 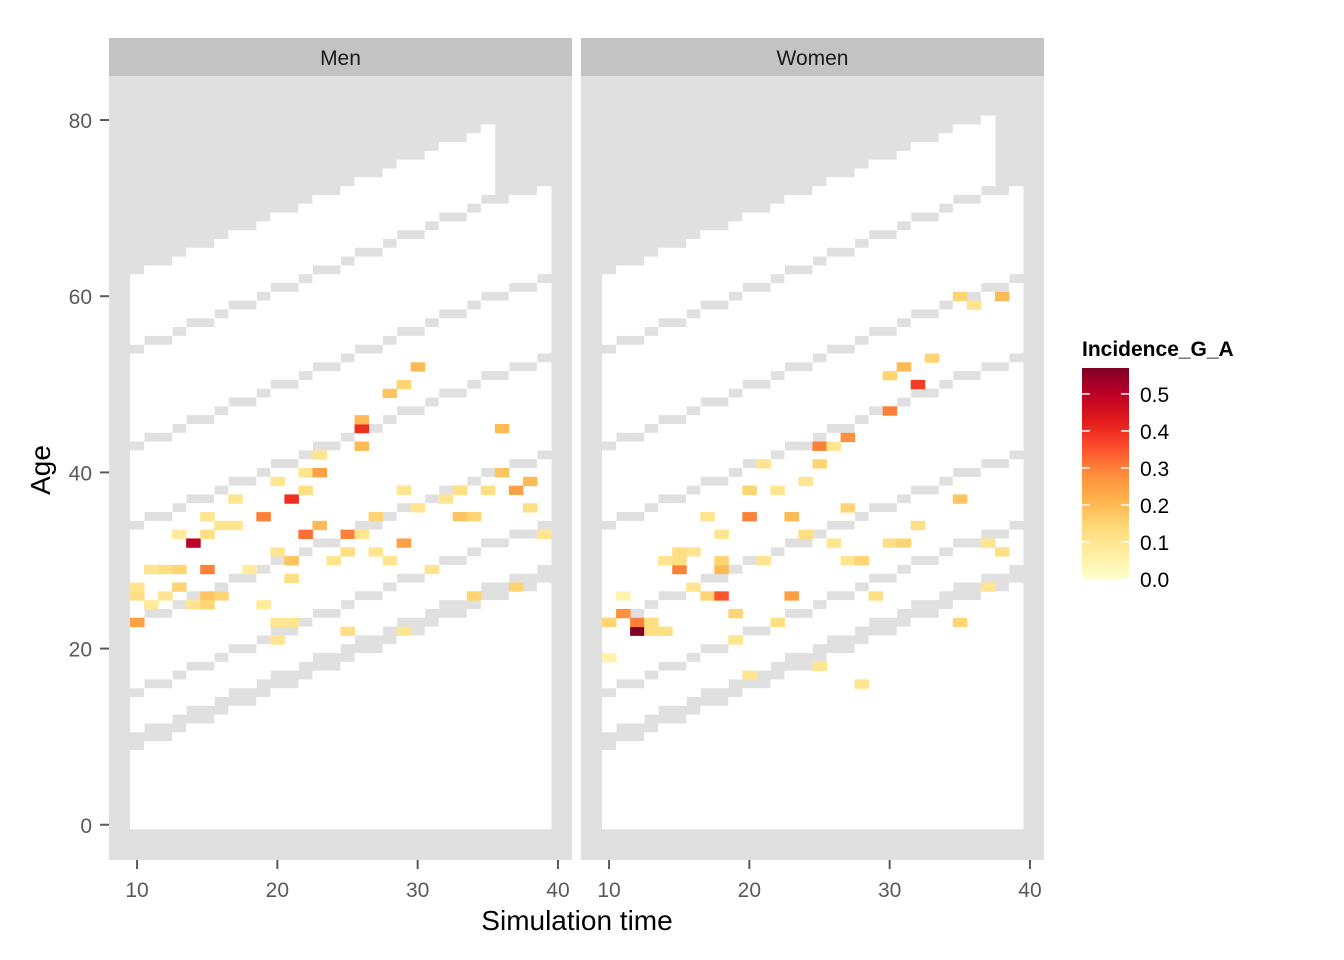 What do you see at coordinates (80, 297) in the screenshot?
I see `y-tick-label: 60` at bounding box center [80, 297].